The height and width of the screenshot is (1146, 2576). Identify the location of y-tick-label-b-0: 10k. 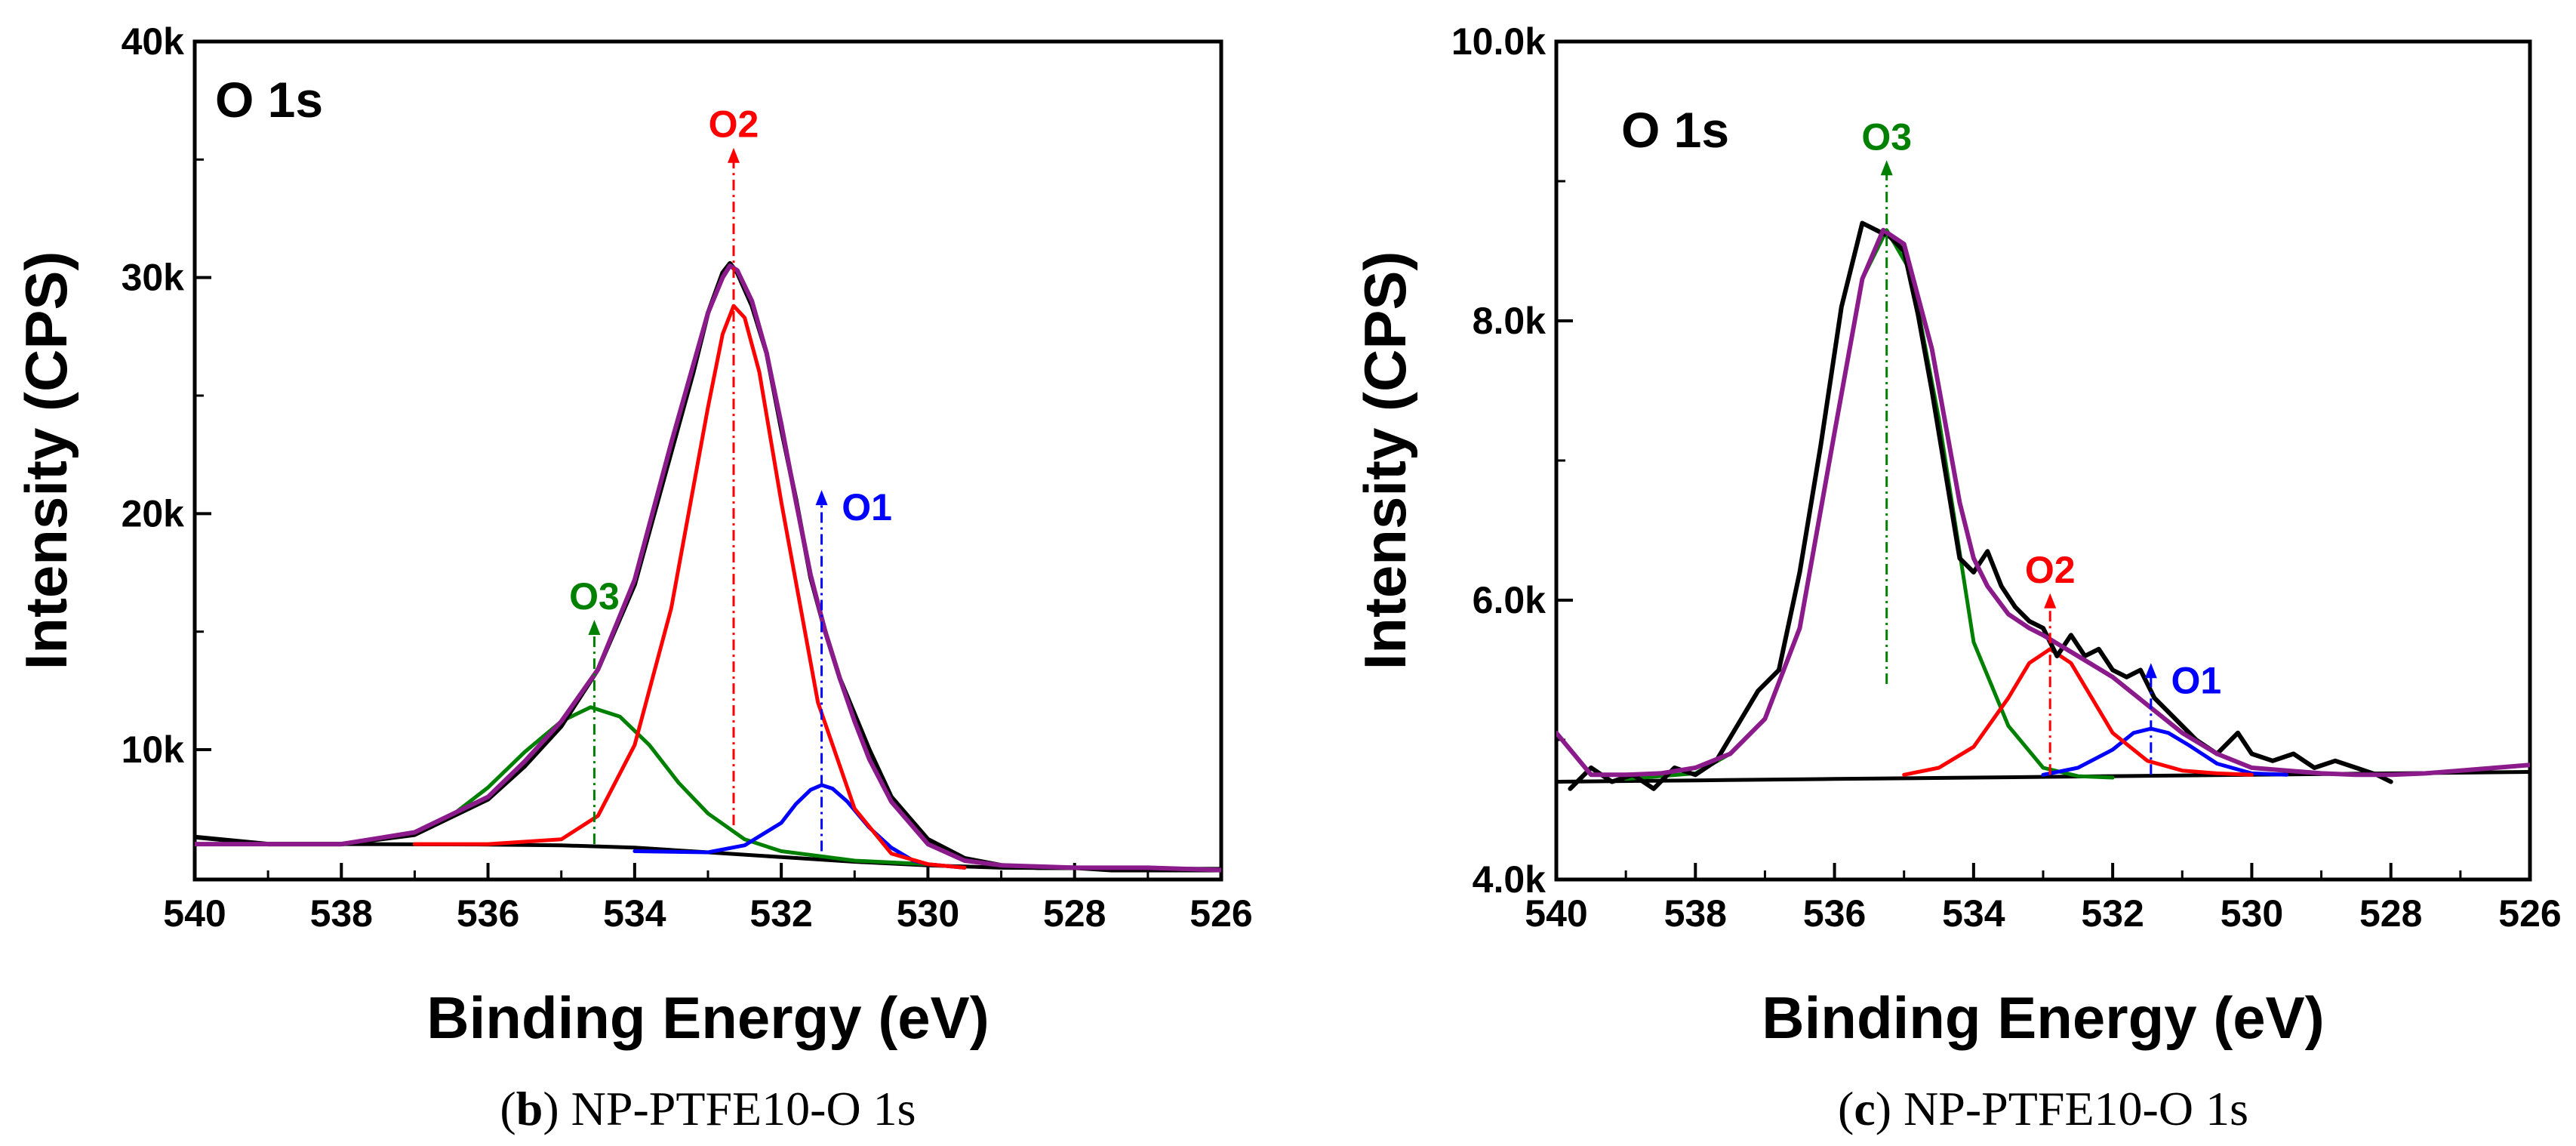
(153, 750).